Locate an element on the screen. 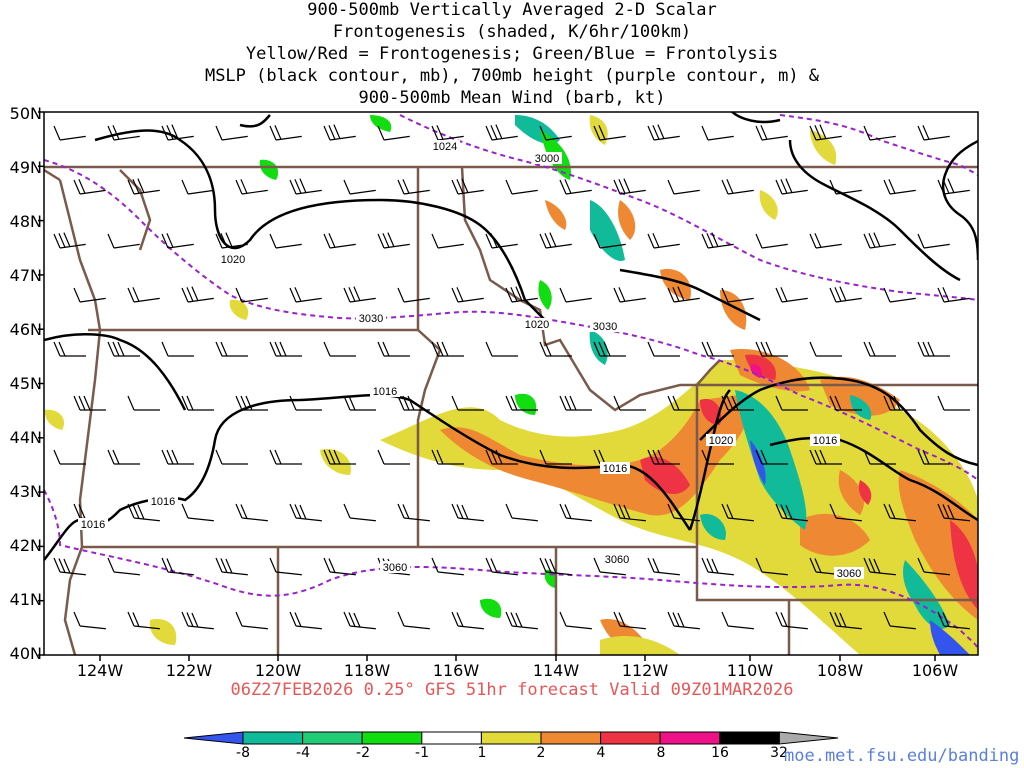 The width and height of the screenshot is (1024, 768). colorbar-label: -8 is located at coordinates (243, 753).